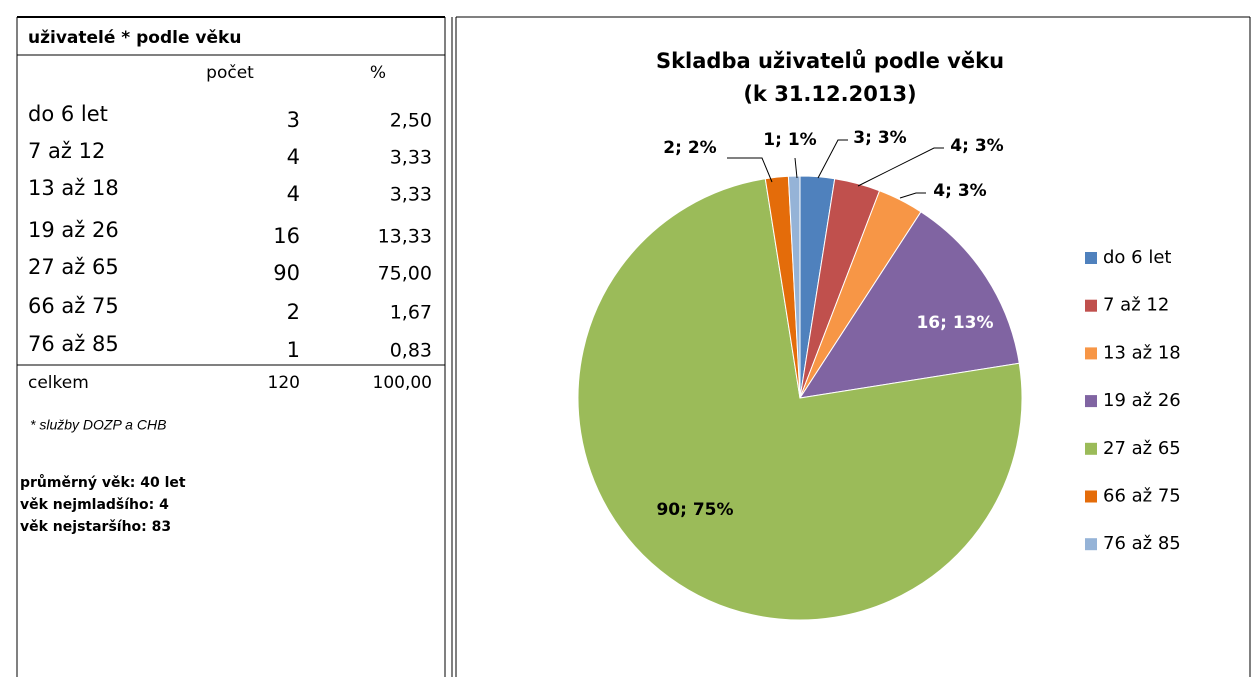  What do you see at coordinates (73, 267) in the screenshot?
I see `row-label: 27 až 65` at bounding box center [73, 267].